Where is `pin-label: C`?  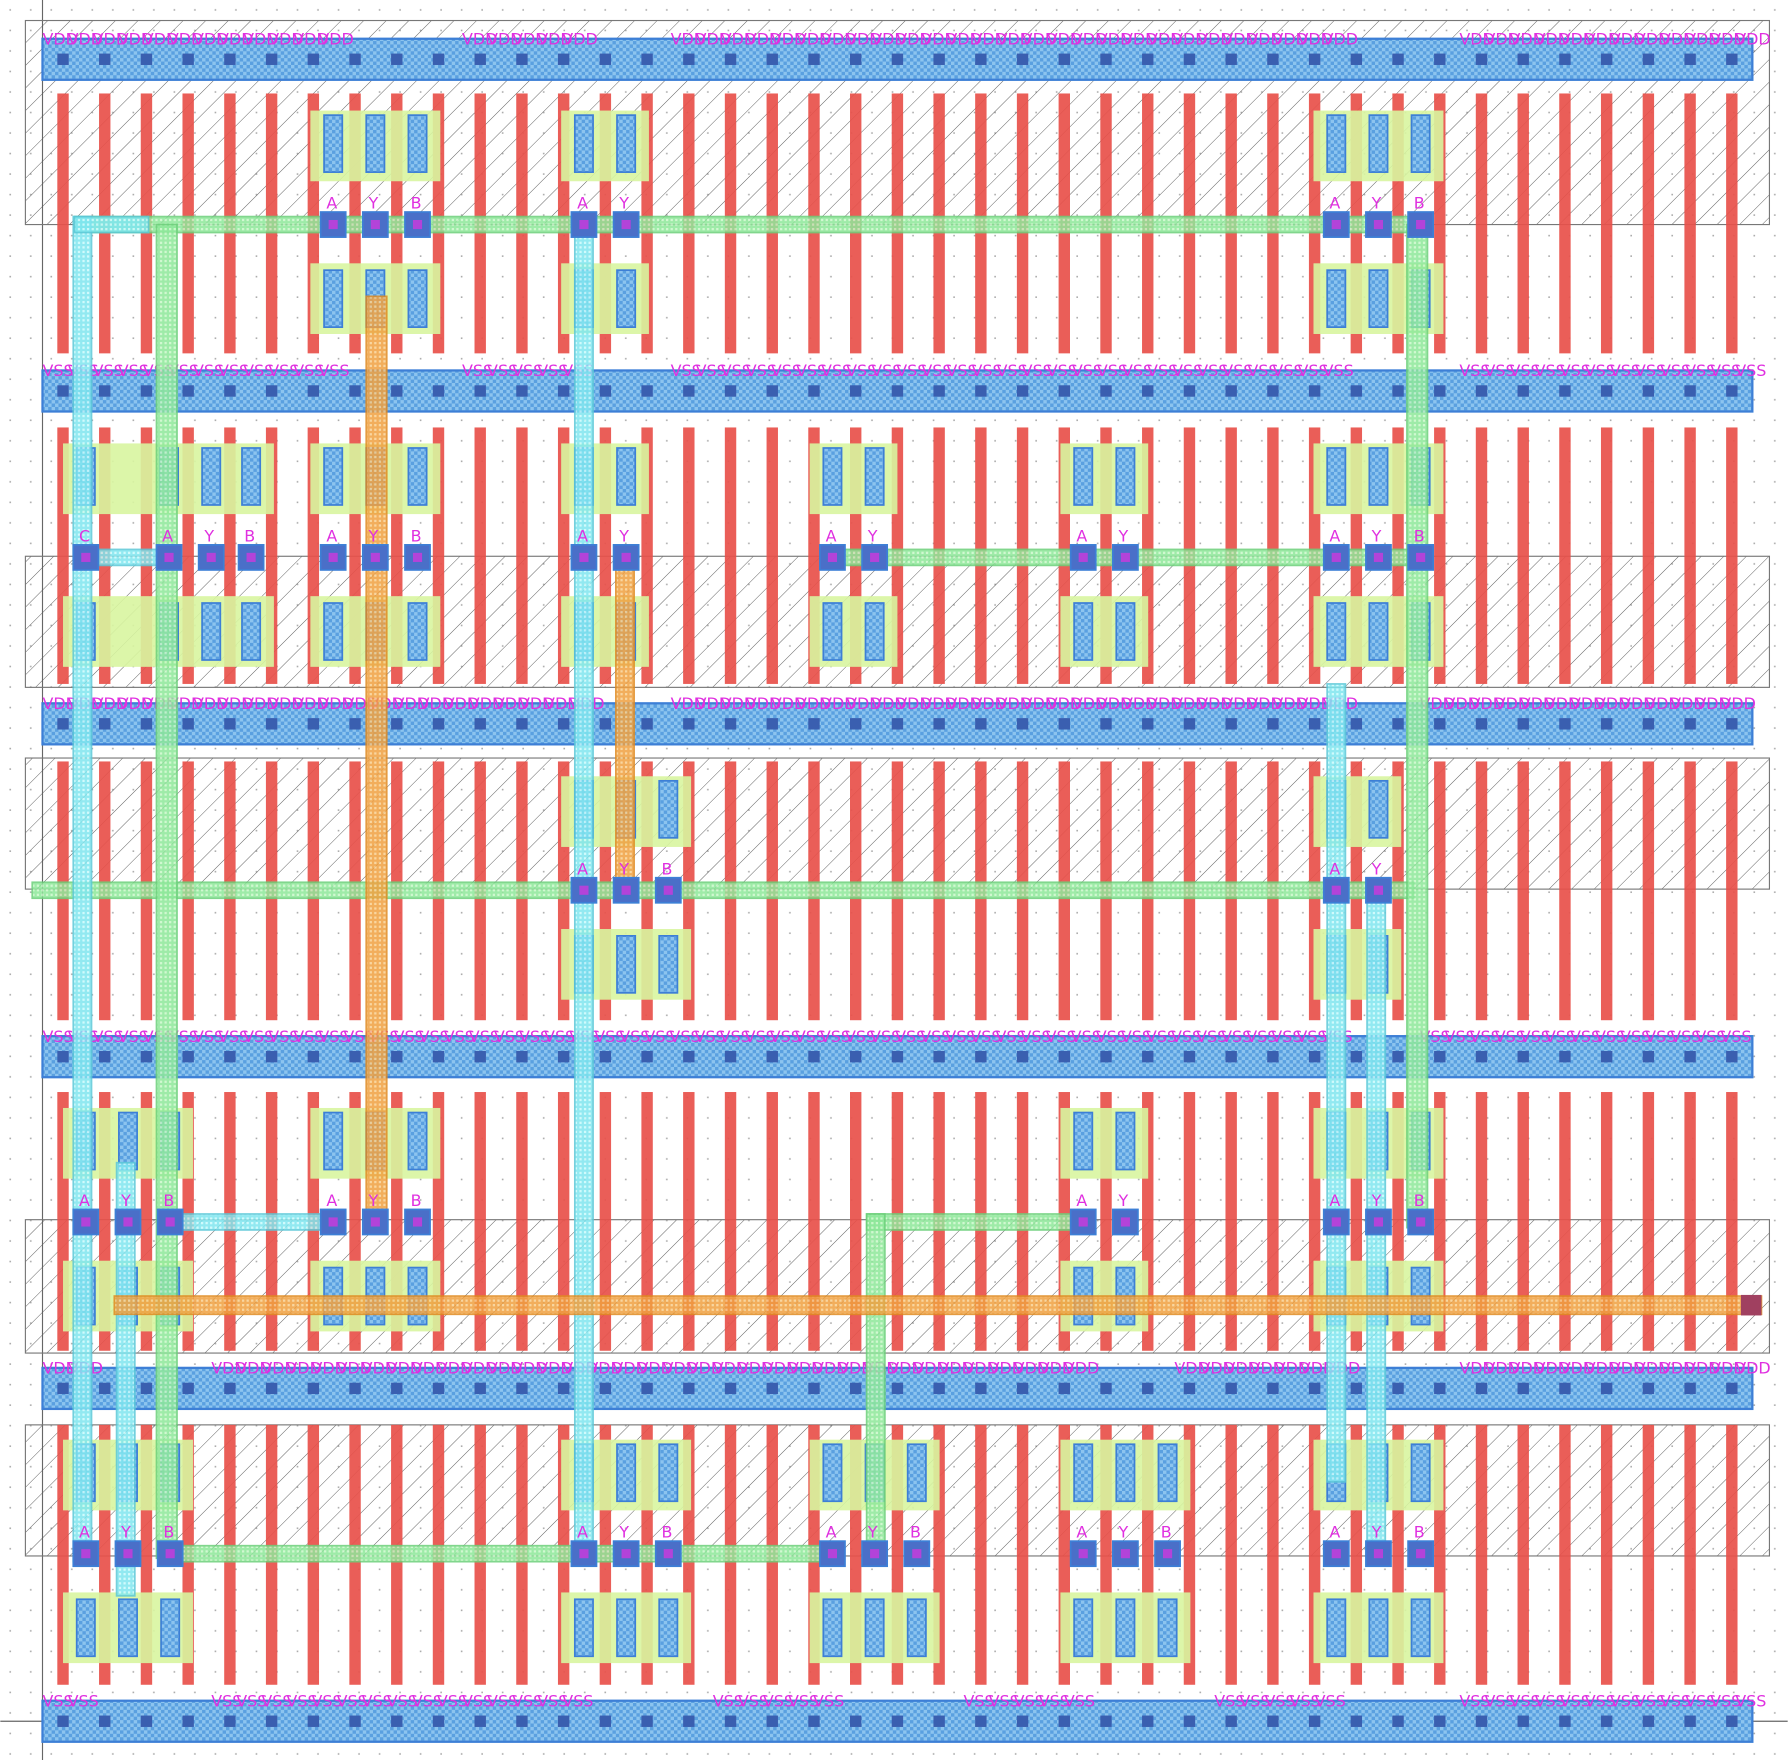
pin-label: C is located at coordinates (84, 535).